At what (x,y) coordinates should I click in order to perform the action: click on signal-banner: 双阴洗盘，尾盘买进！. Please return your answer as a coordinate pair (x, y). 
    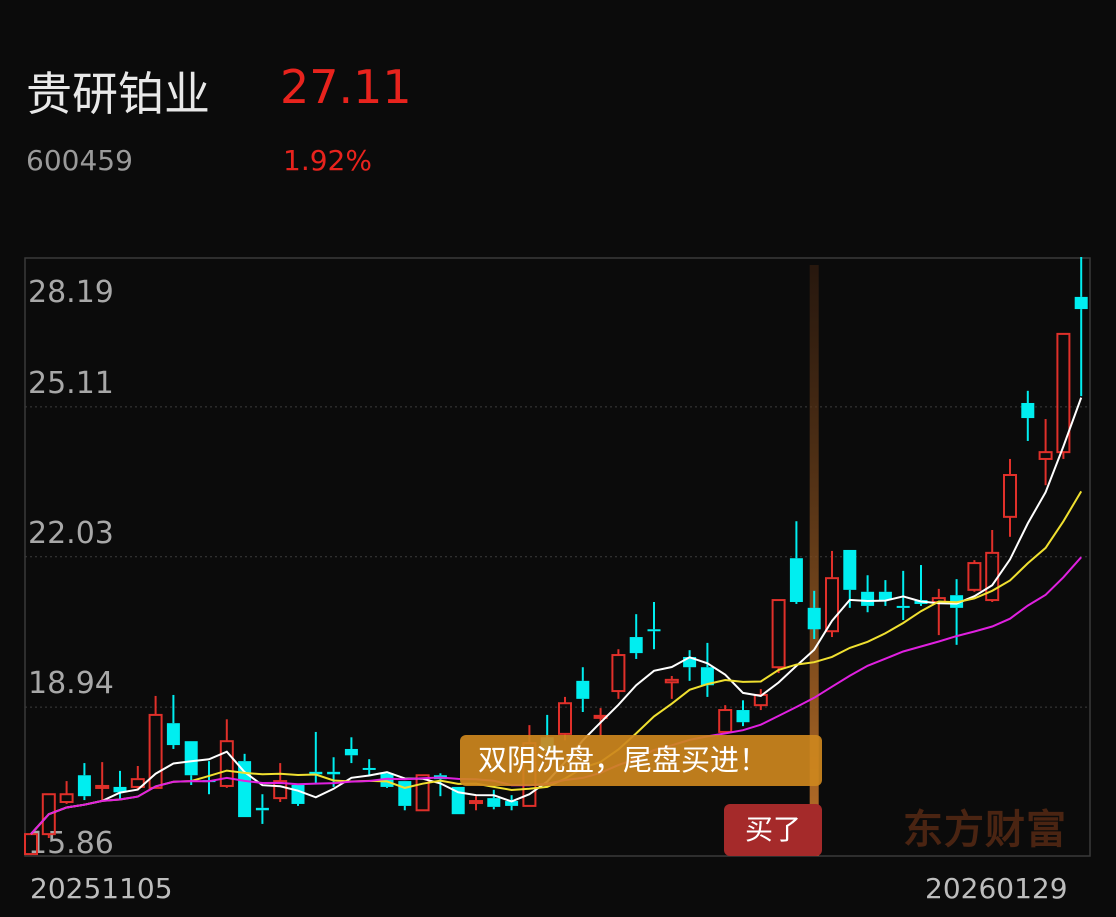
    Looking at the image, I should click on (641, 760).